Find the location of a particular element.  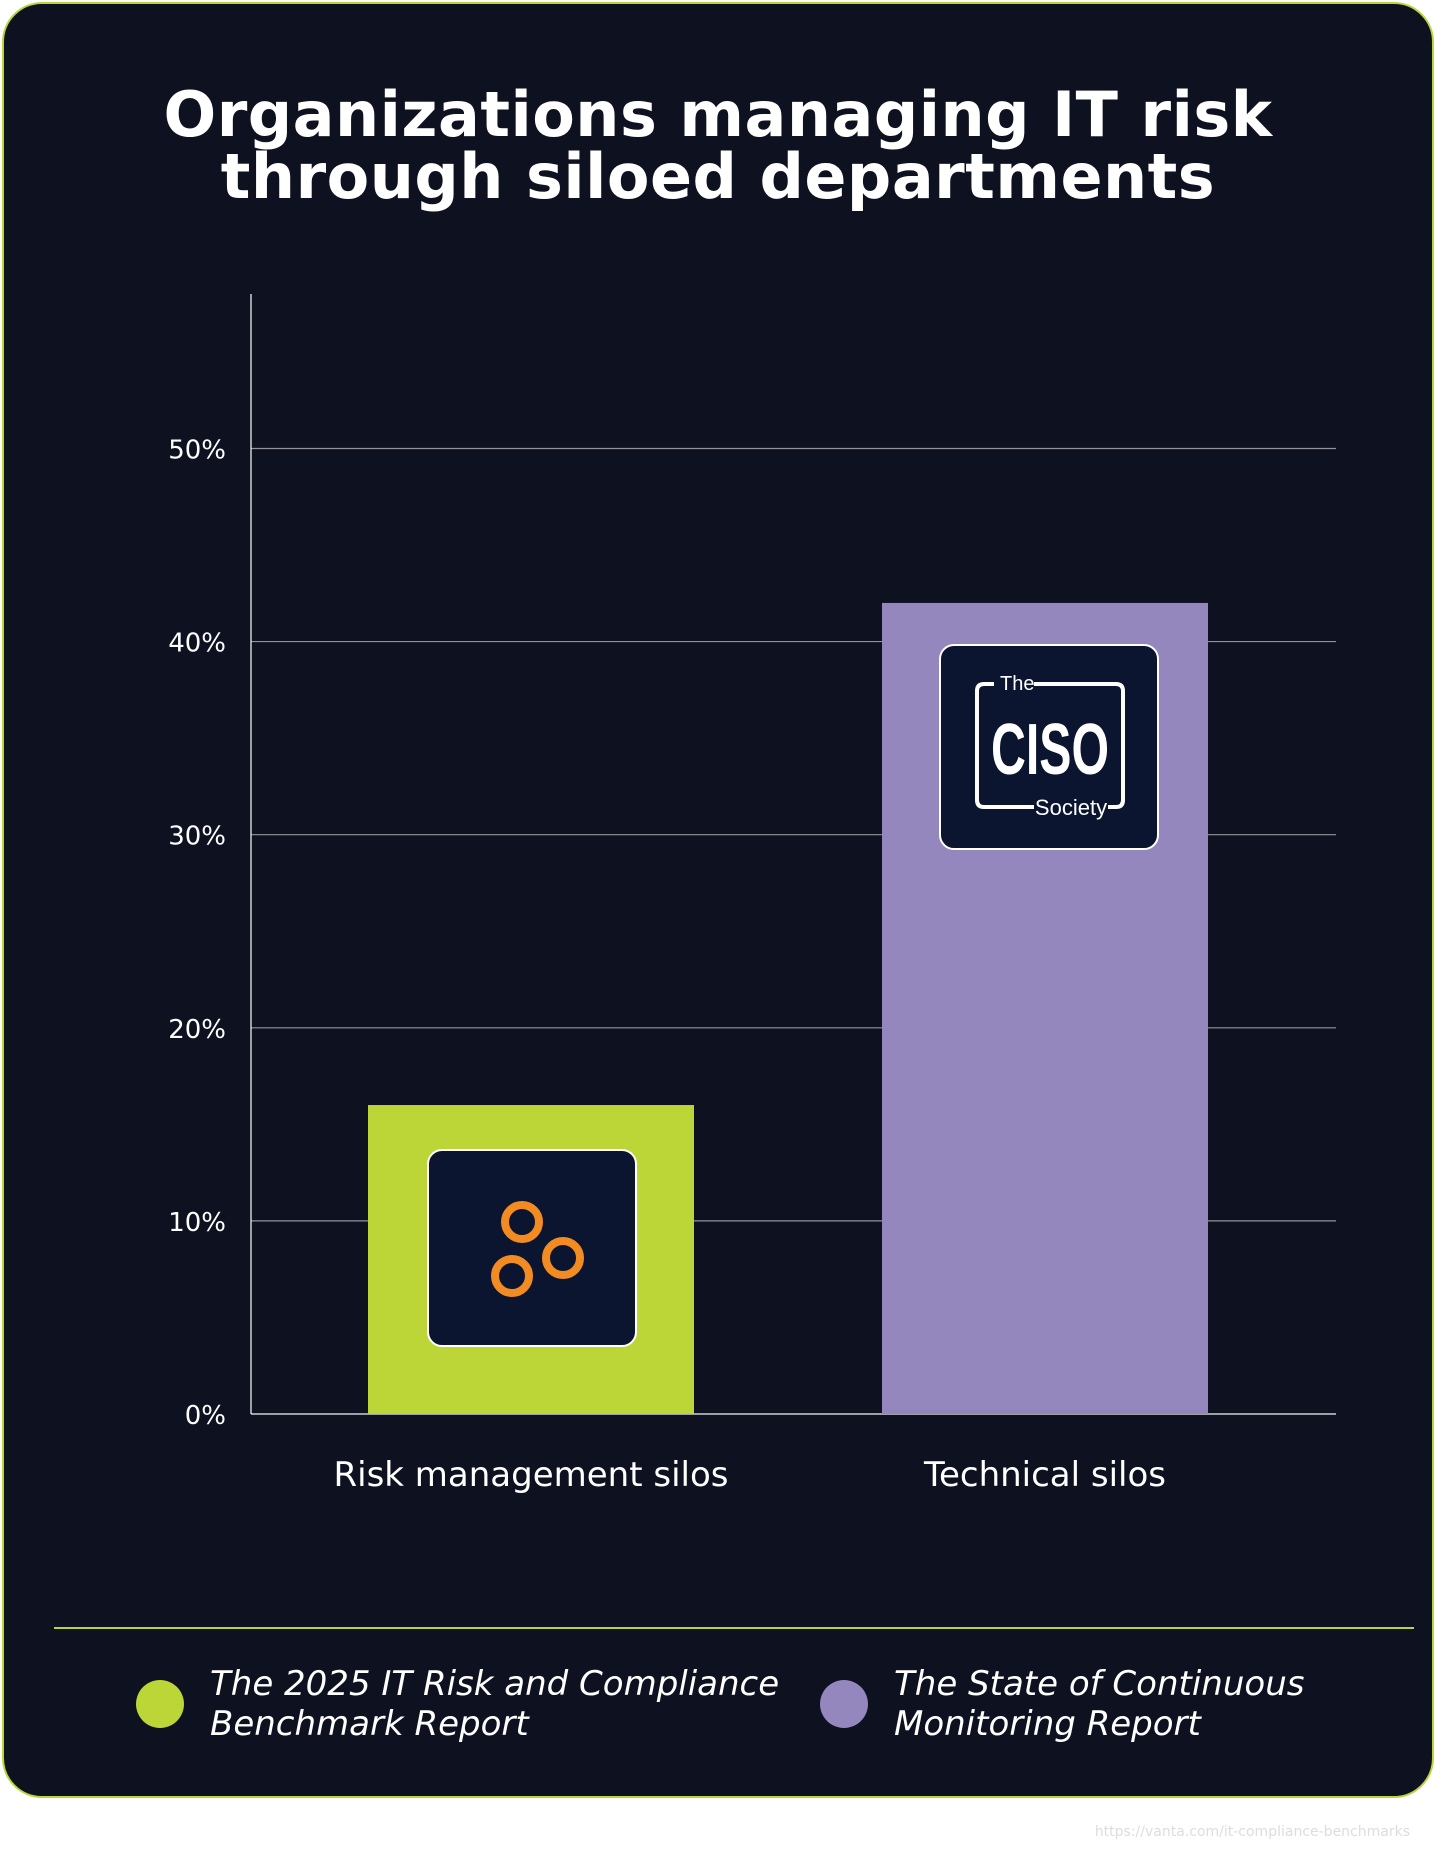

y-tick-label: 20% is located at coordinates (197, 1030).